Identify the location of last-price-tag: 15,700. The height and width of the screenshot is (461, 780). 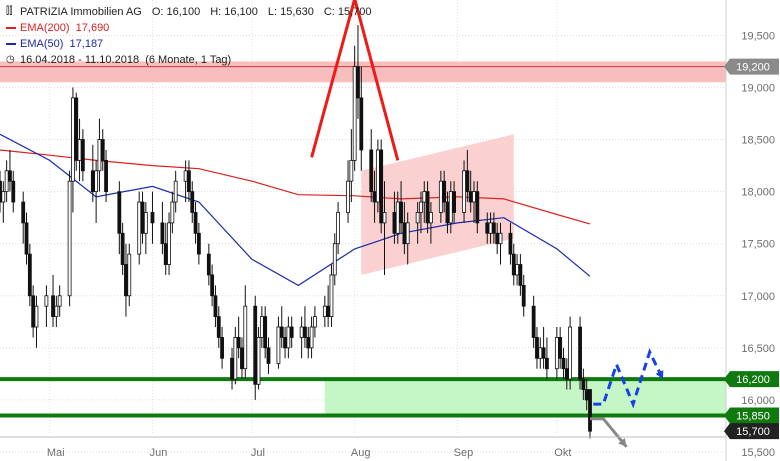
(751, 431).